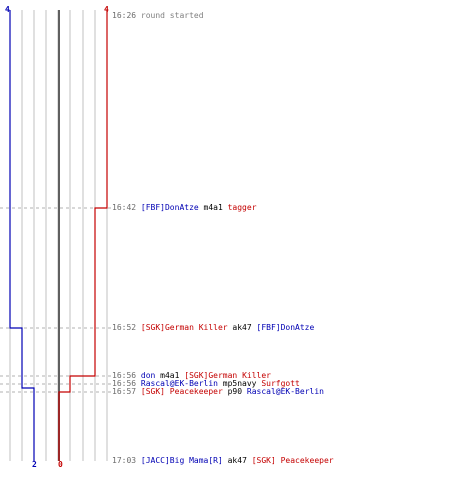 This screenshot has height=500, width=450. I want to click on event-row: 16:42 [FBF]DonAtze m4a1 tagger, so click(184, 208).